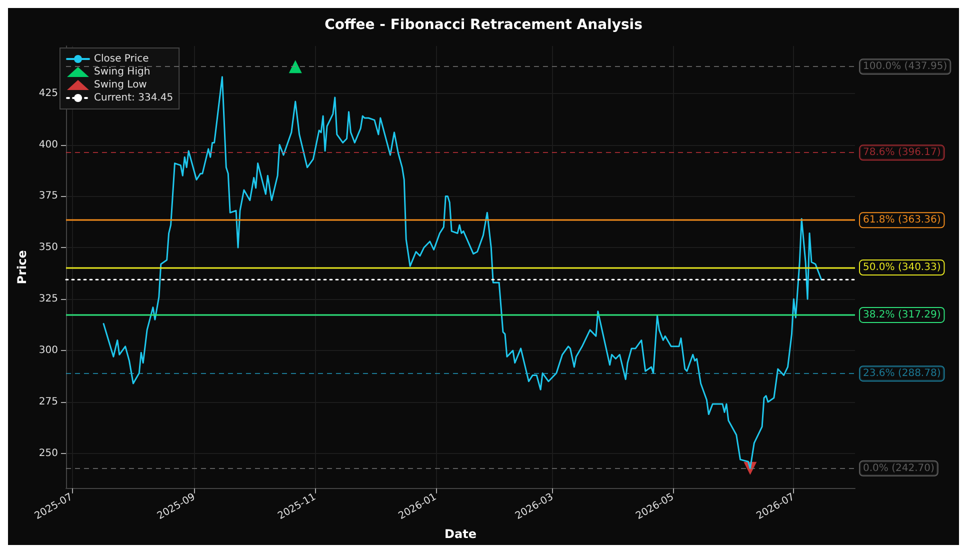 The width and height of the screenshot is (967, 553). I want to click on y-tick-label: 375, so click(48, 196).